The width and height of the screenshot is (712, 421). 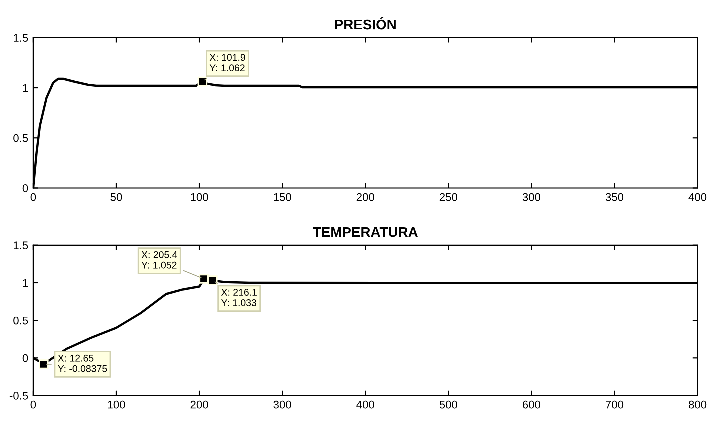 I want to click on annotation: X: 12.65 Y: -0.08375, so click(x=83, y=363).